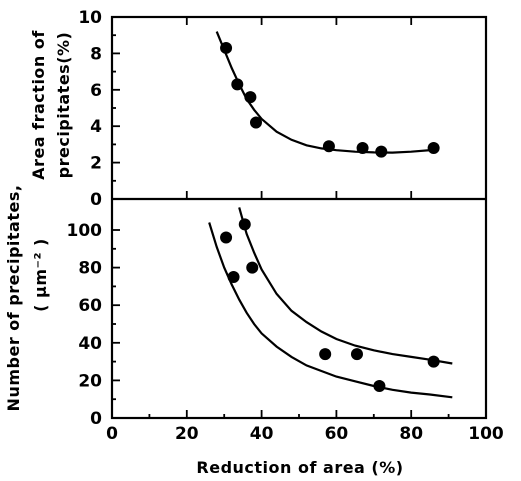 This screenshot has height=481, width=521. I want to click on xtick-label: 40, so click(262, 434).